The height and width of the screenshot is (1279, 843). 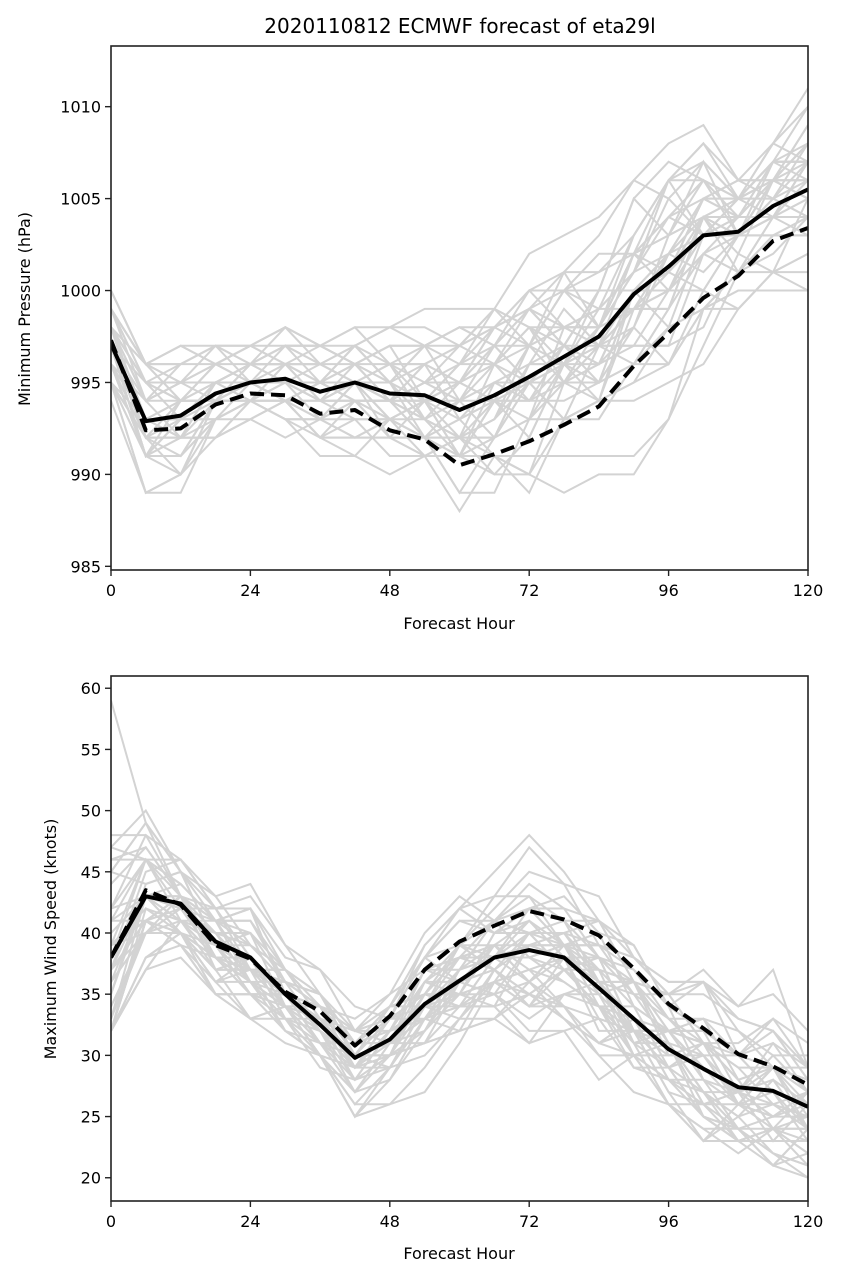 What do you see at coordinates (459, 623) in the screenshot?
I see `pressure-x-axis-label: Forecast Hour` at bounding box center [459, 623].